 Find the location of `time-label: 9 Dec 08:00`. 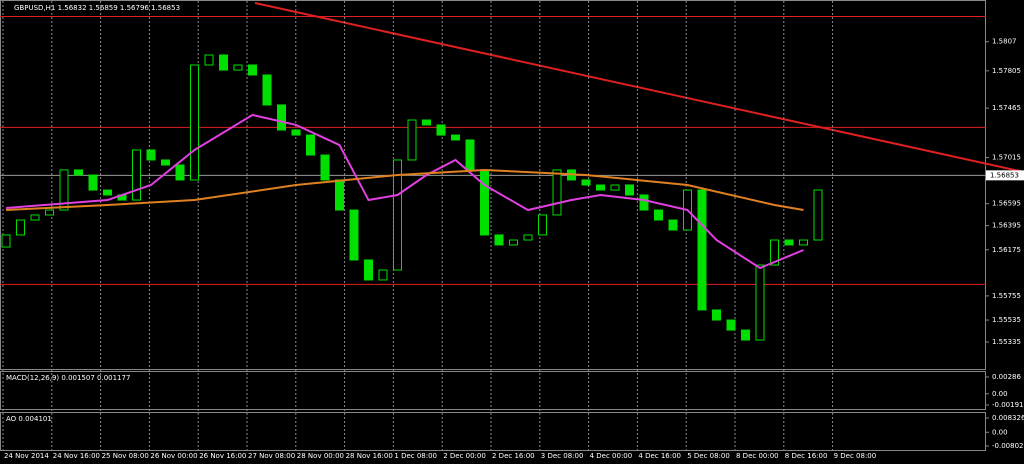

time-label: 9 Dec 08:00 is located at coordinates (855, 456).